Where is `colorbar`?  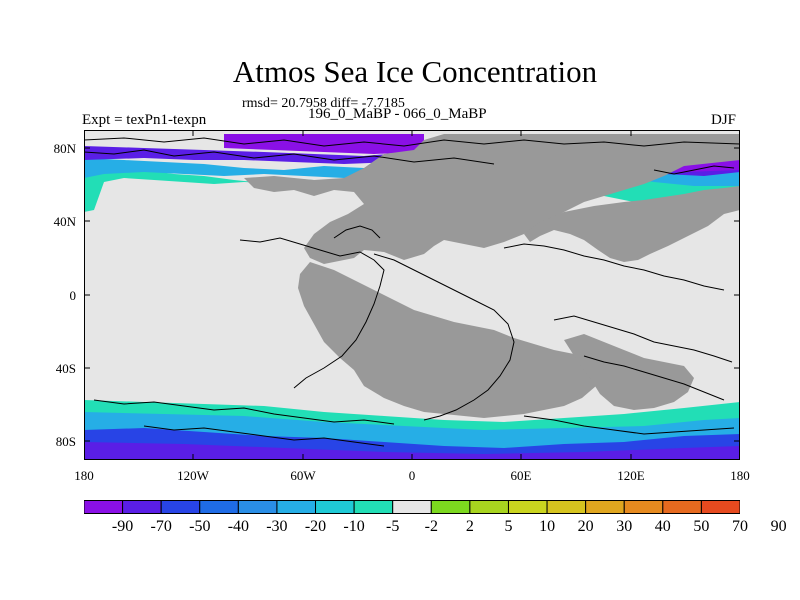 colorbar is located at coordinates (412, 507).